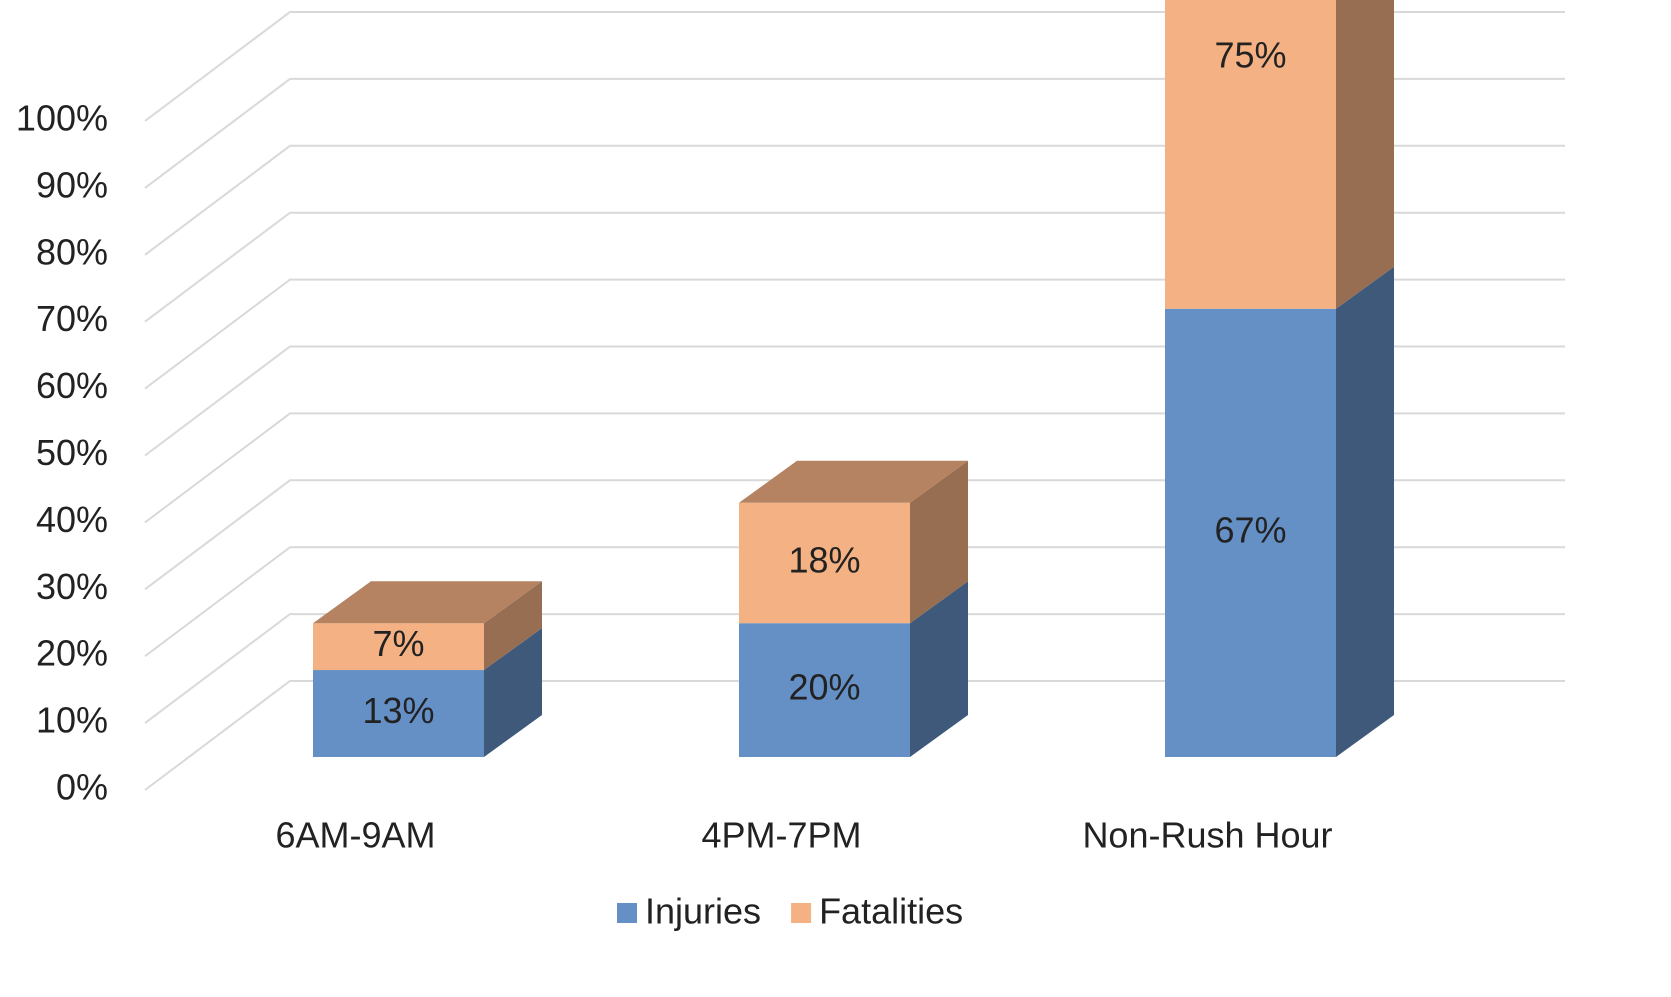 This screenshot has height=997, width=1671. I want to click on legend-label: Fatalities, so click(891, 911).